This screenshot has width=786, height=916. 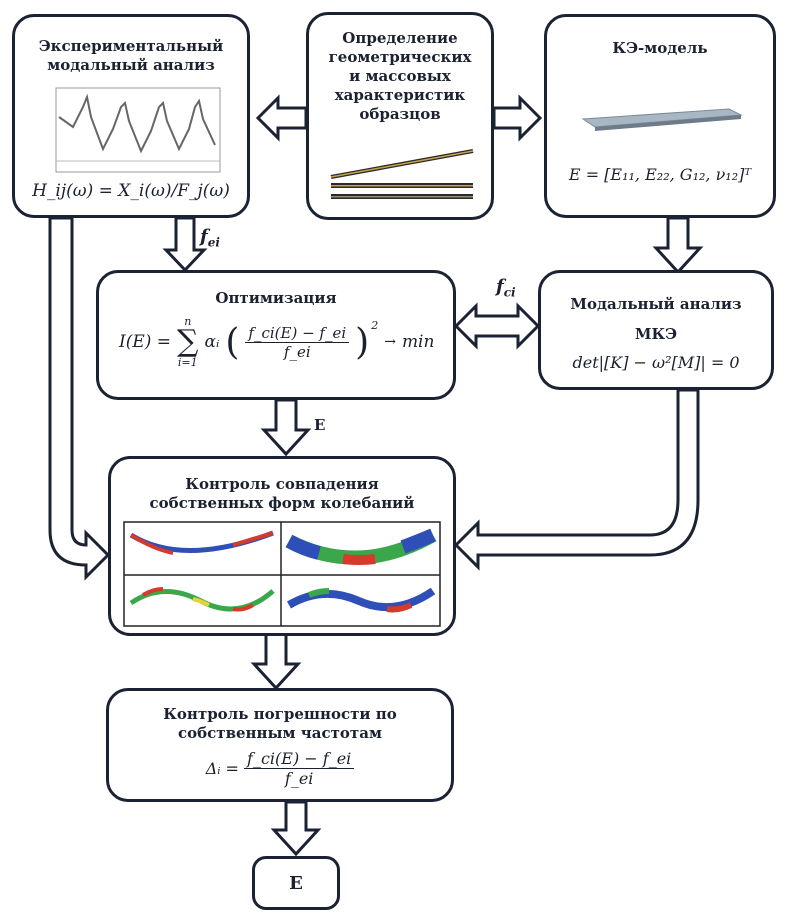 What do you see at coordinates (660, 174) in the screenshot?
I see `fe-parameters-formula: E = [E₁₁, E₂₂, G₁₂, ν₁₂]ᵀ` at bounding box center [660, 174].